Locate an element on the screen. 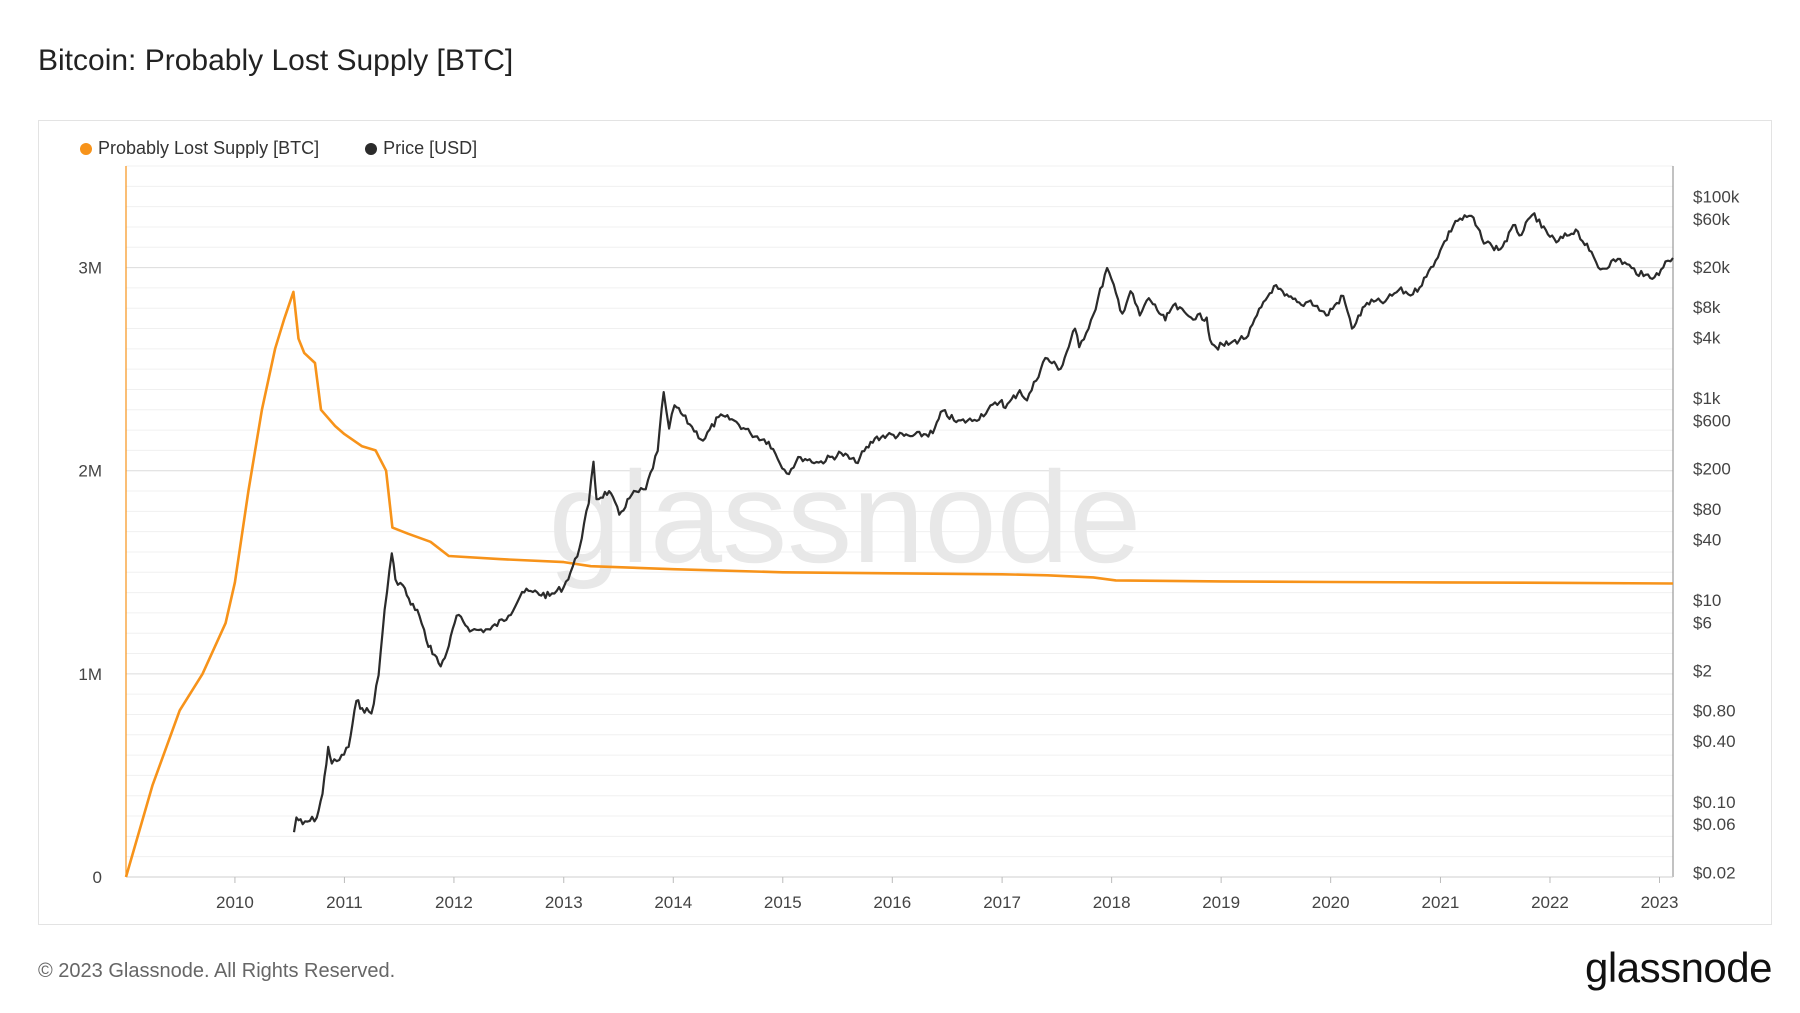  y-right-tick-label: $0.02 is located at coordinates (1714, 872).